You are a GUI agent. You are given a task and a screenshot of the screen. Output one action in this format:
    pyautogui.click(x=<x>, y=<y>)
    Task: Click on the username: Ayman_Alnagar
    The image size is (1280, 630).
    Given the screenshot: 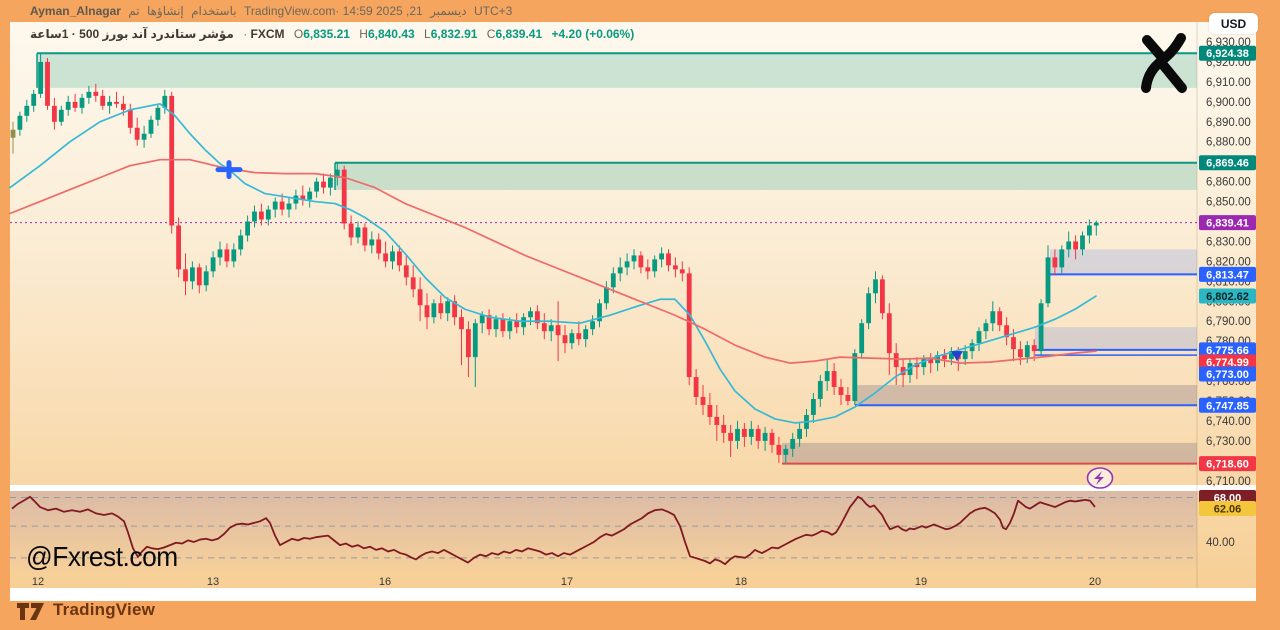 What is the action you would take?
    pyautogui.click(x=75, y=11)
    